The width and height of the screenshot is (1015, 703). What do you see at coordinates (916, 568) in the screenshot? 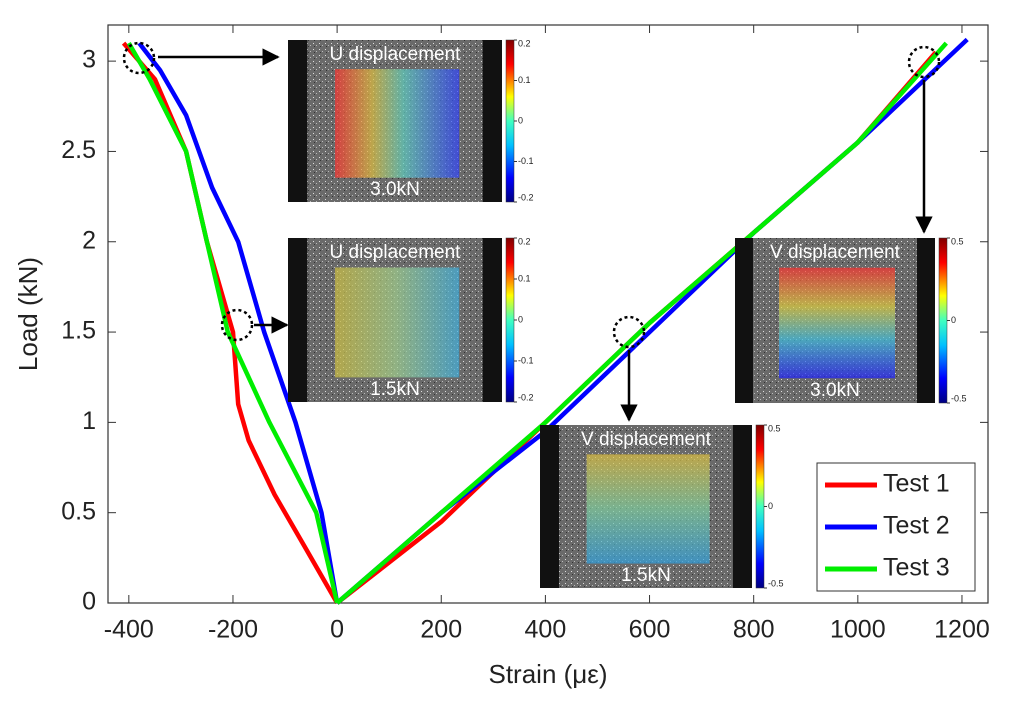
I see `legend-label: Test 3` at bounding box center [916, 568].